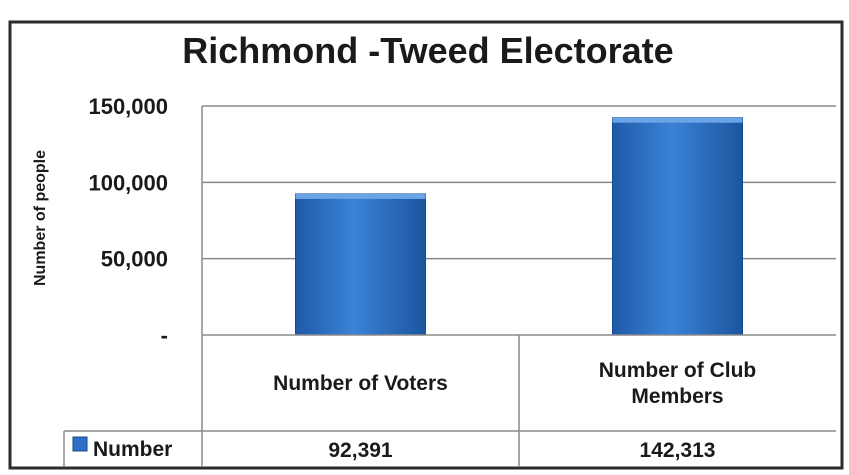 The height and width of the screenshot is (475, 849). I want to click on y-tick-label: 100,000, so click(128, 182).